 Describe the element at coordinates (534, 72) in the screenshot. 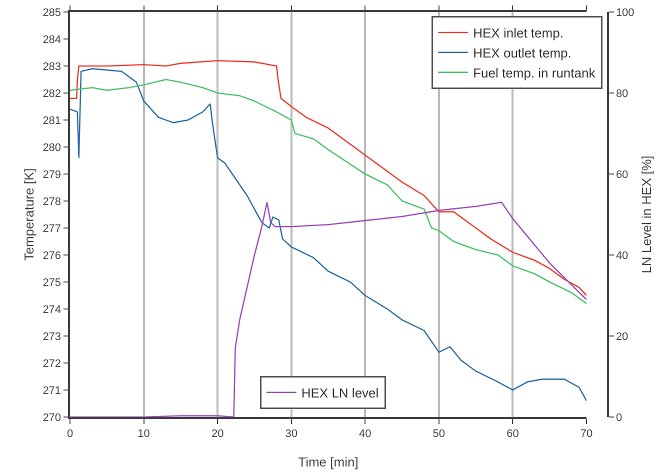

I see `legend-label: Fuel temp. in runtank` at that location.